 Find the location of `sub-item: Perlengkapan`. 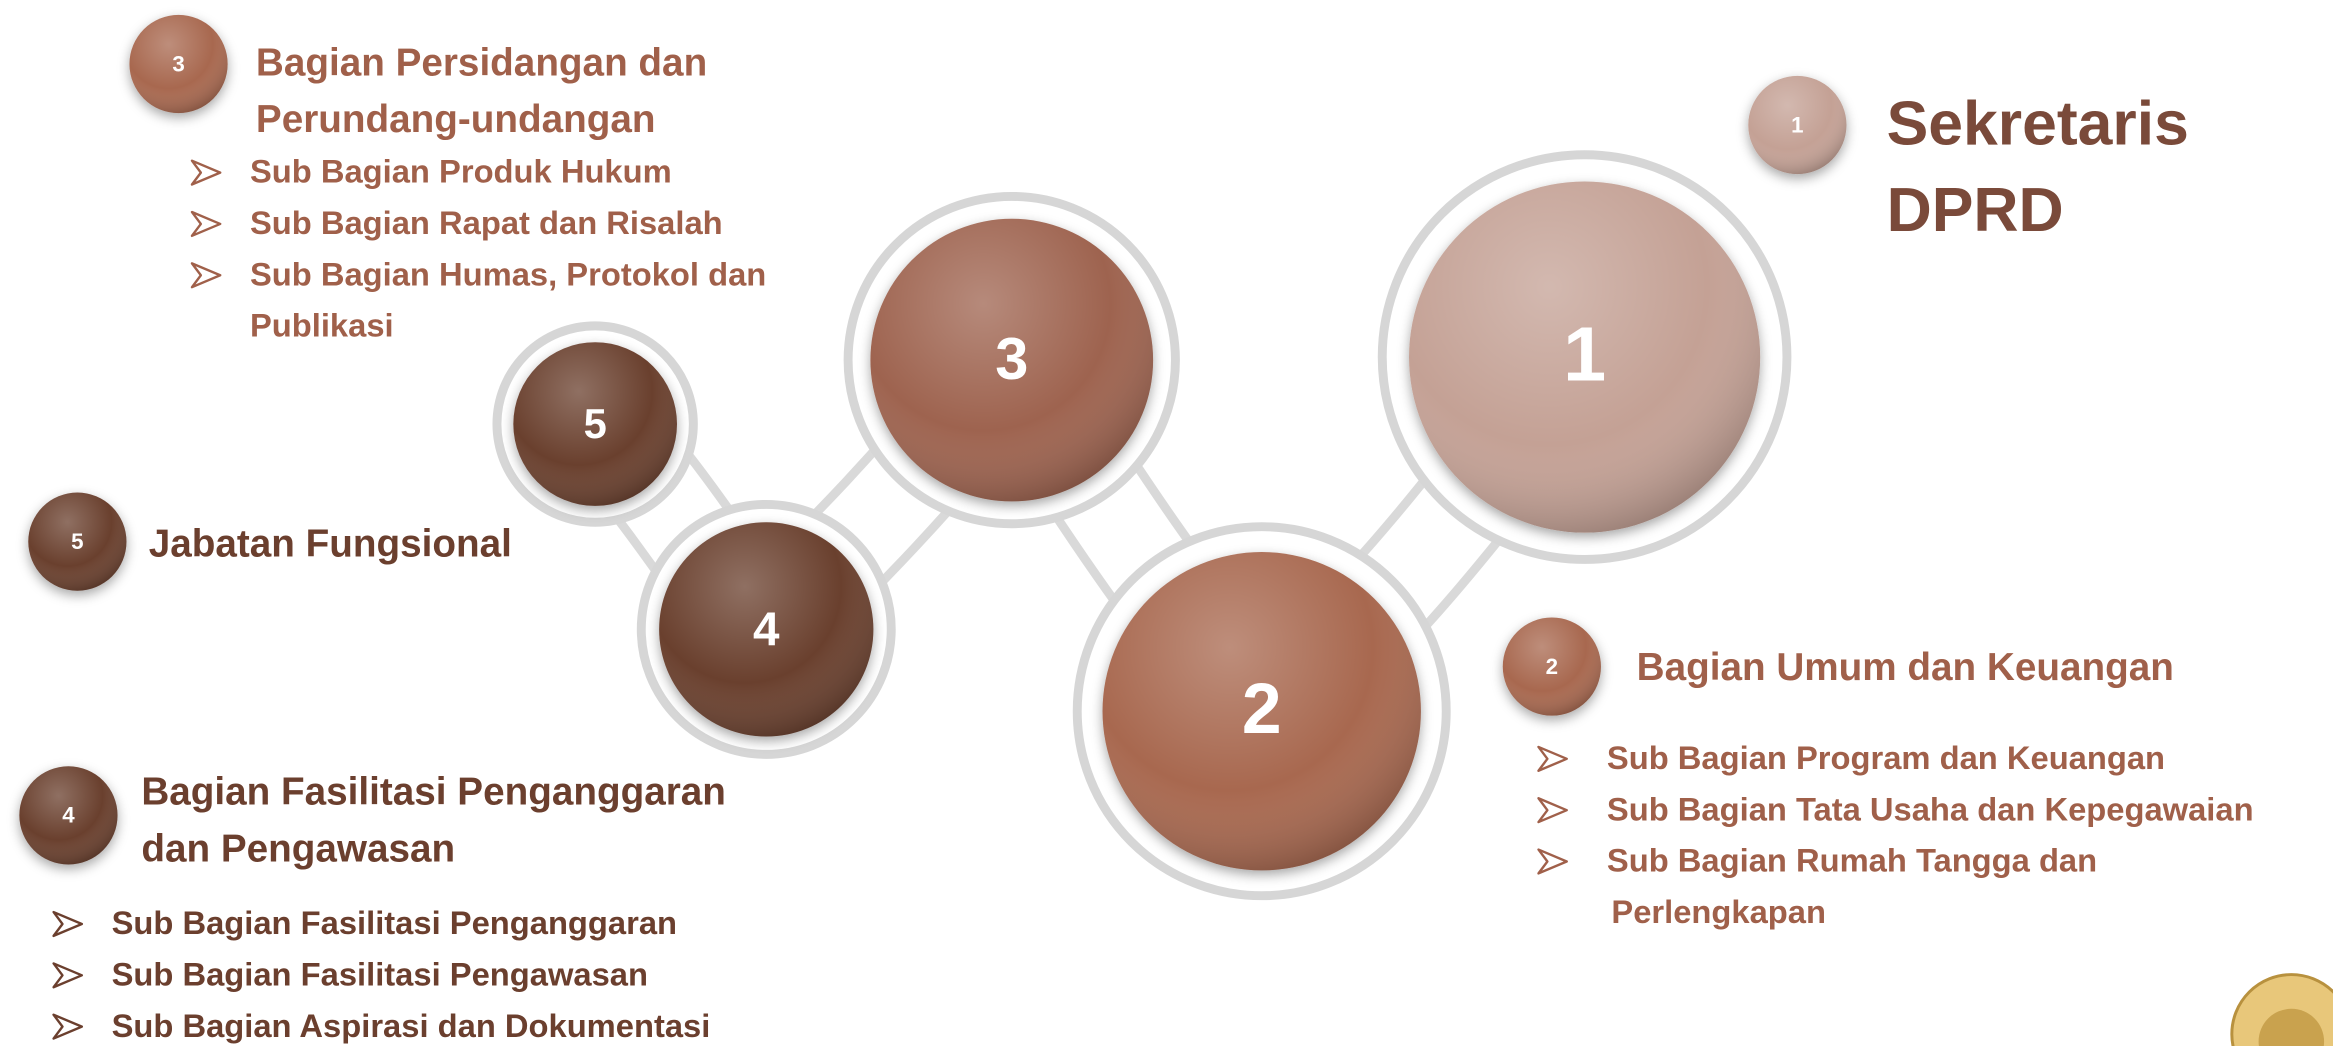

sub-item: Perlengkapan is located at coordinates (1718, 911).